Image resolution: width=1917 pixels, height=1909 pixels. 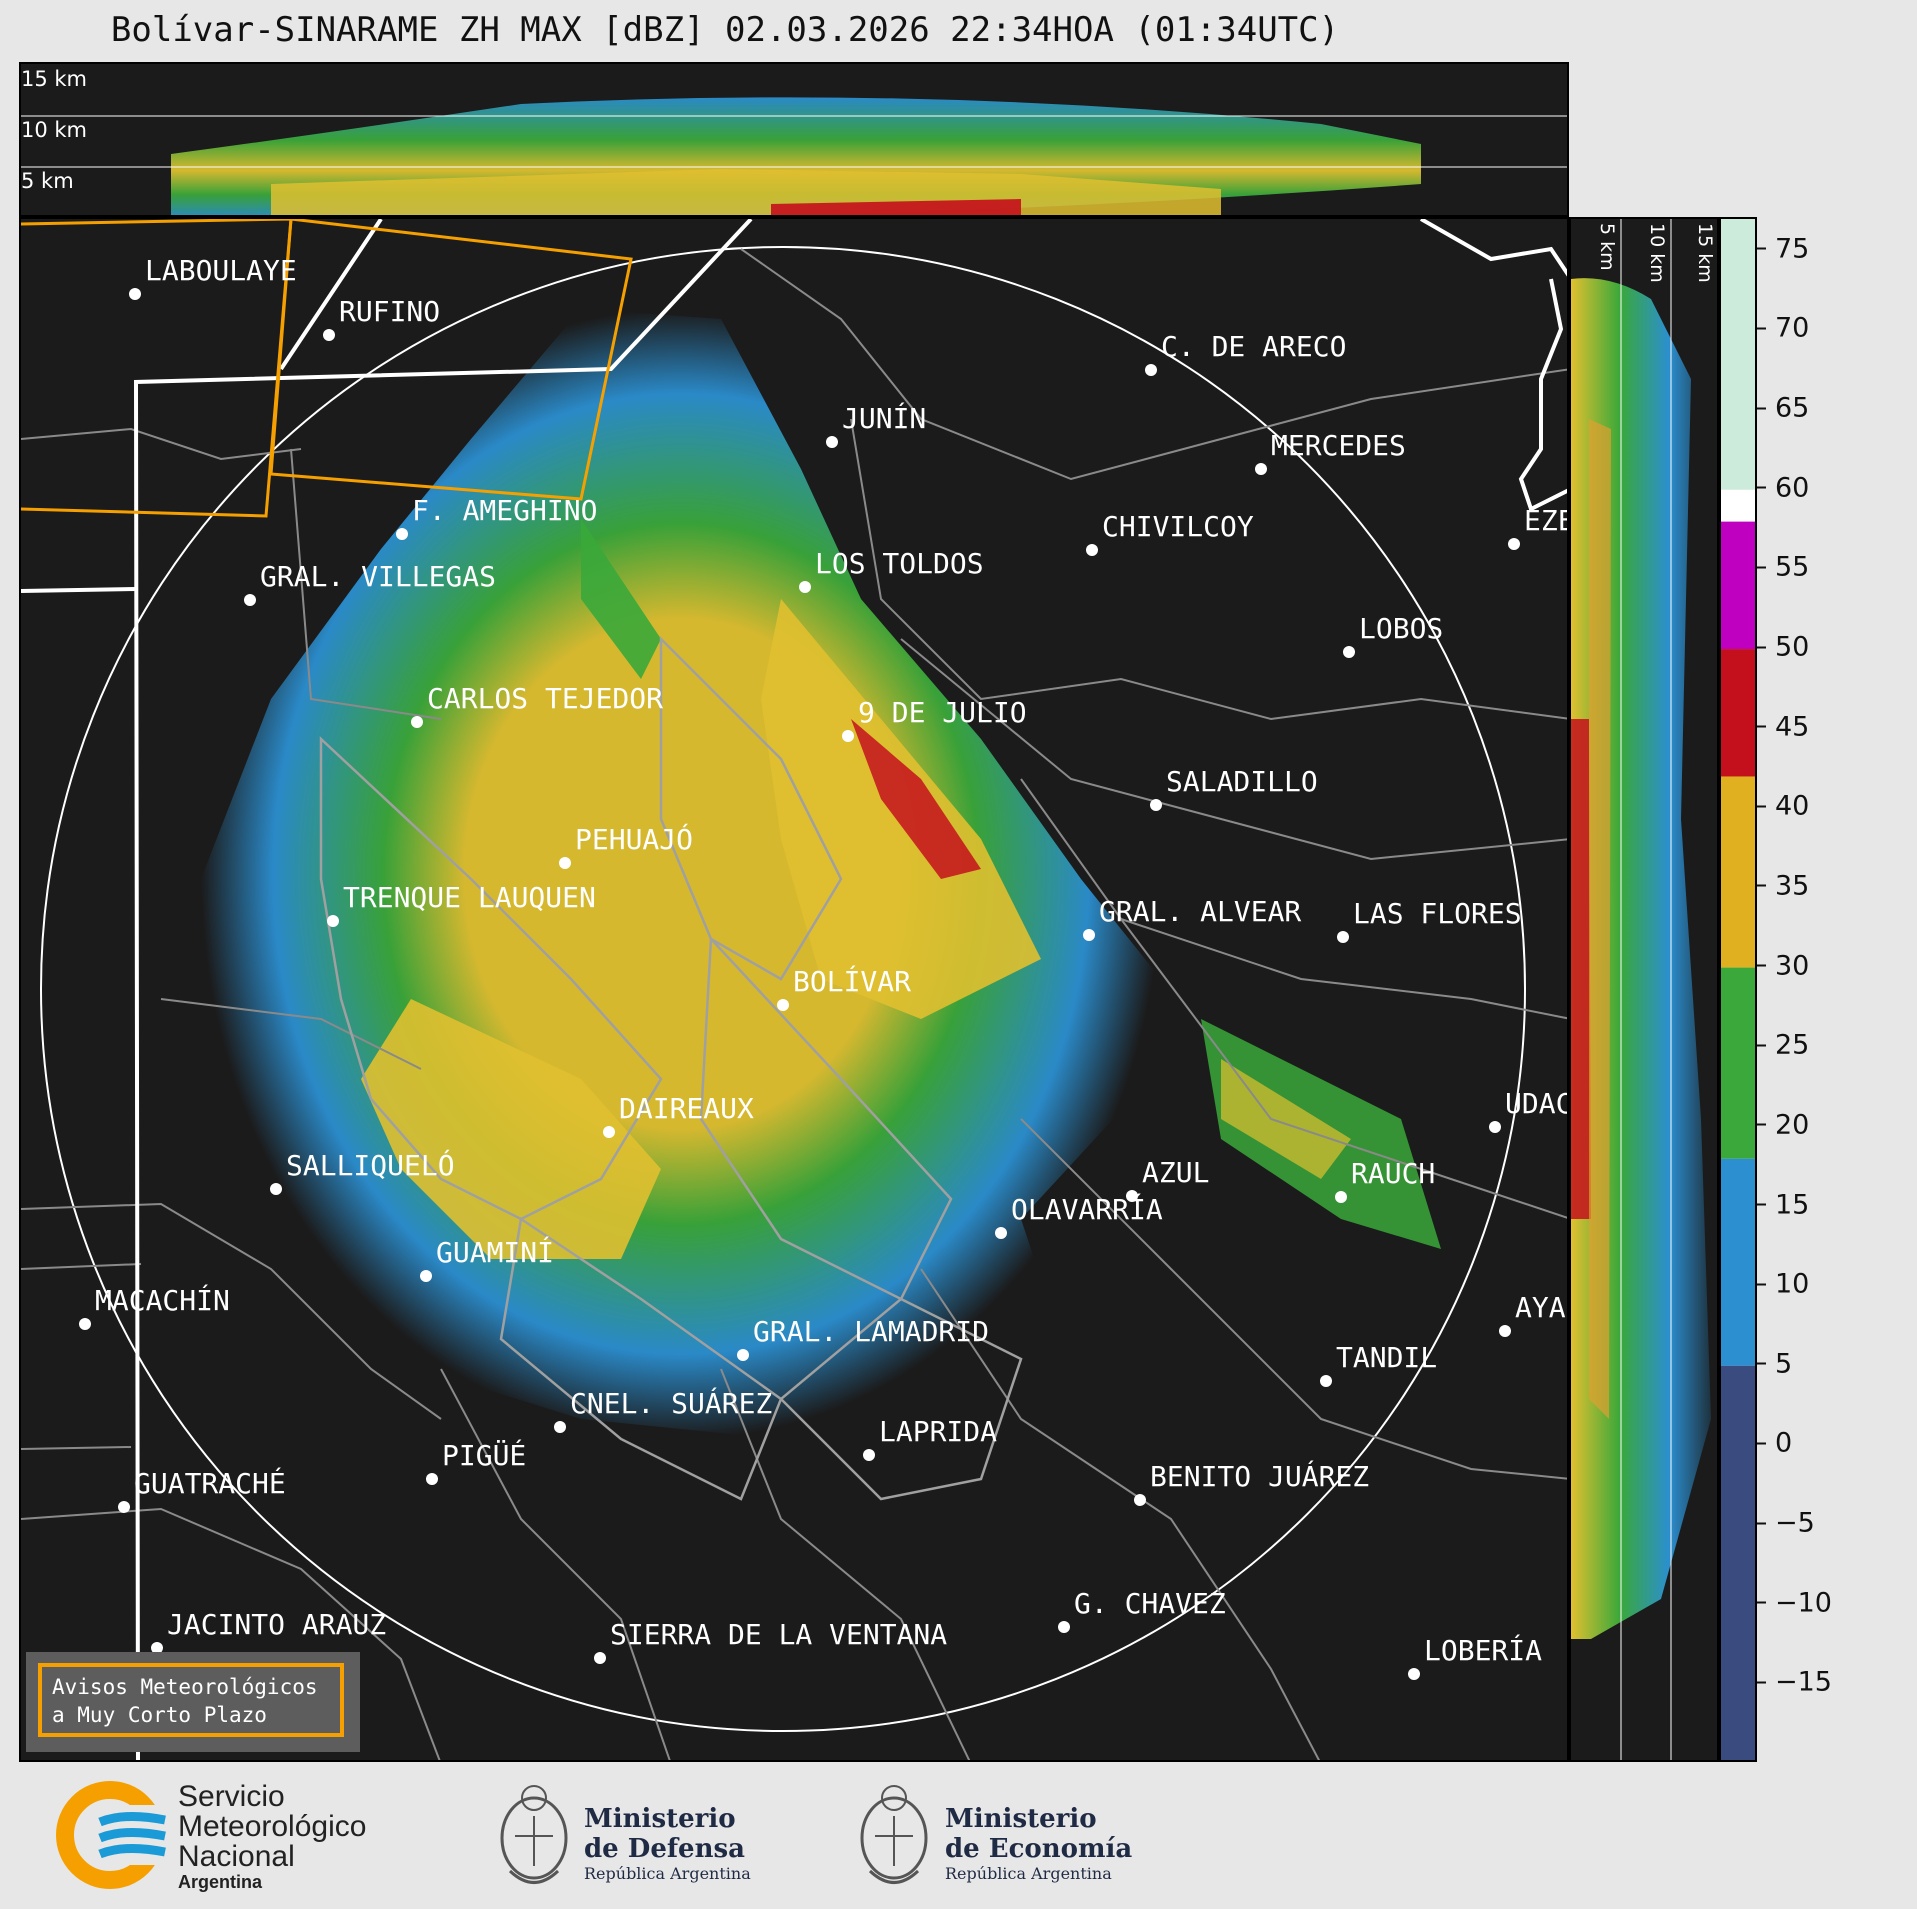 What do you see at coordinates (1783, 1124) in the screenshot?
I see `colorbar-tick-label: 20` at bounding box center [1783, 1124].